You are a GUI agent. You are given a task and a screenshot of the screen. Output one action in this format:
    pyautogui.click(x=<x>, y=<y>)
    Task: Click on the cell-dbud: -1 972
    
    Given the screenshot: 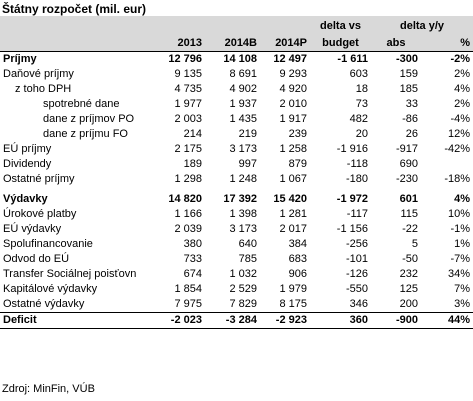 What is the action you would take?
    pyautogui.click(x=352, y=199)
    